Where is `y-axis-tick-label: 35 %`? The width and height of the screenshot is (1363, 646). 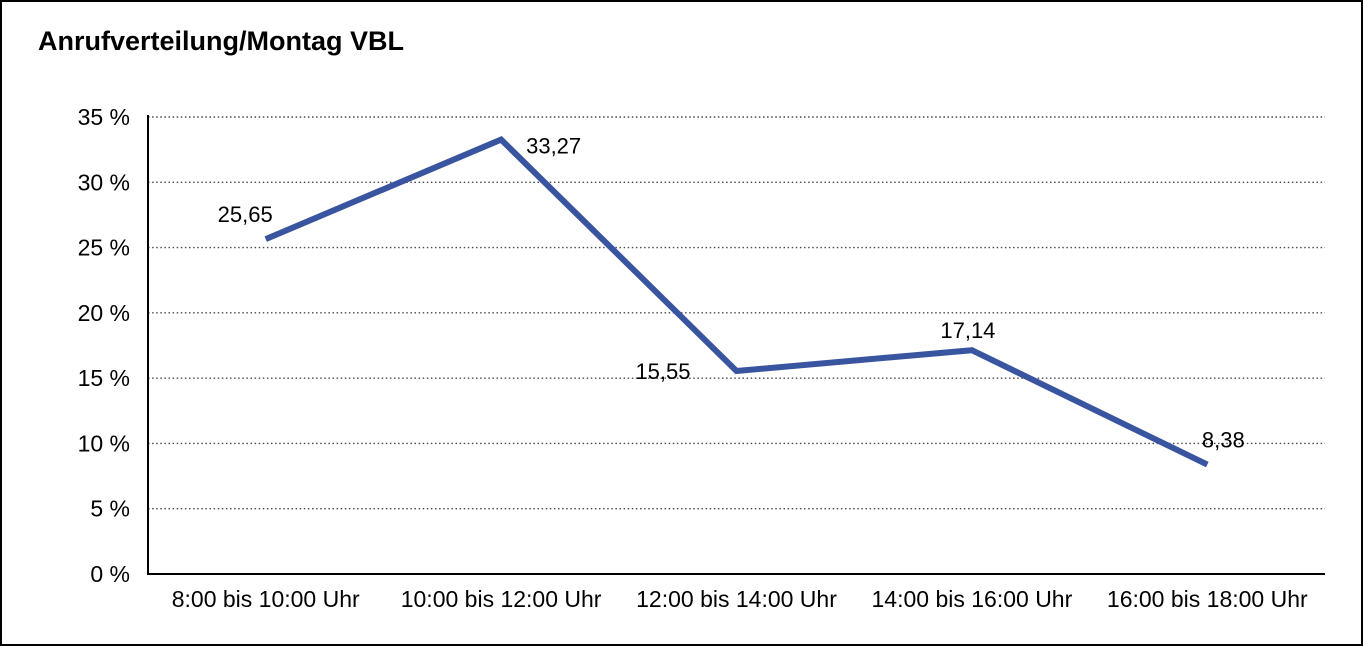
y-axis-tick-label: 35 % is located at coordinates (104, 117).